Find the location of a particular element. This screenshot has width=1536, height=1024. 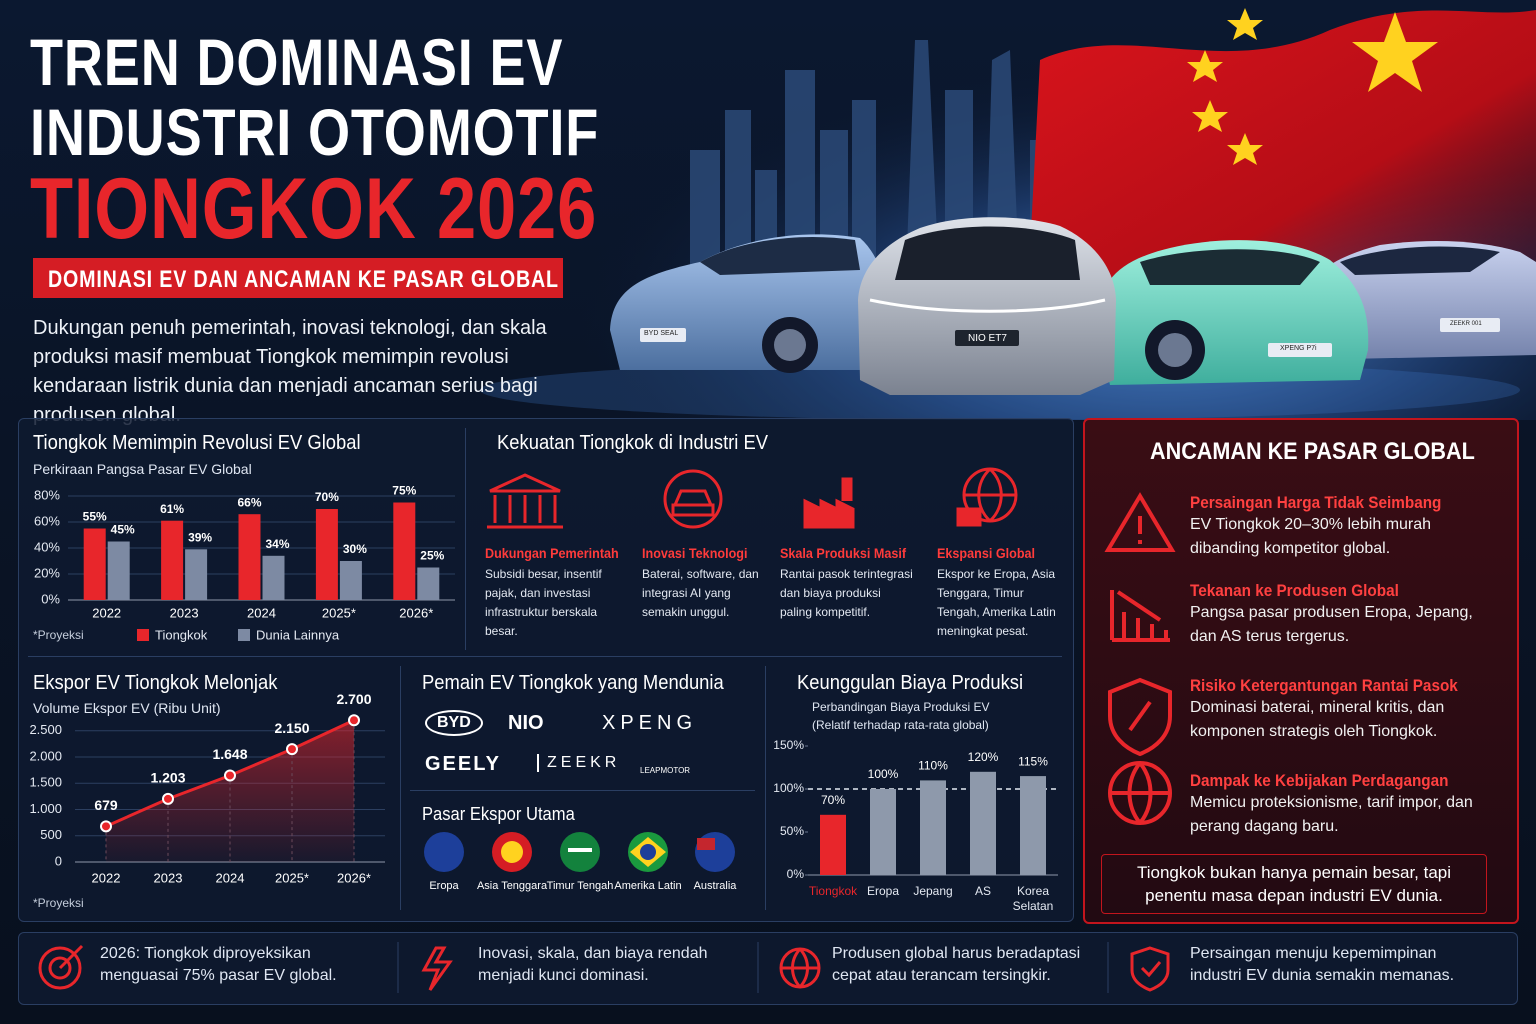

threat-panel is located at coordinates (1301, 671).